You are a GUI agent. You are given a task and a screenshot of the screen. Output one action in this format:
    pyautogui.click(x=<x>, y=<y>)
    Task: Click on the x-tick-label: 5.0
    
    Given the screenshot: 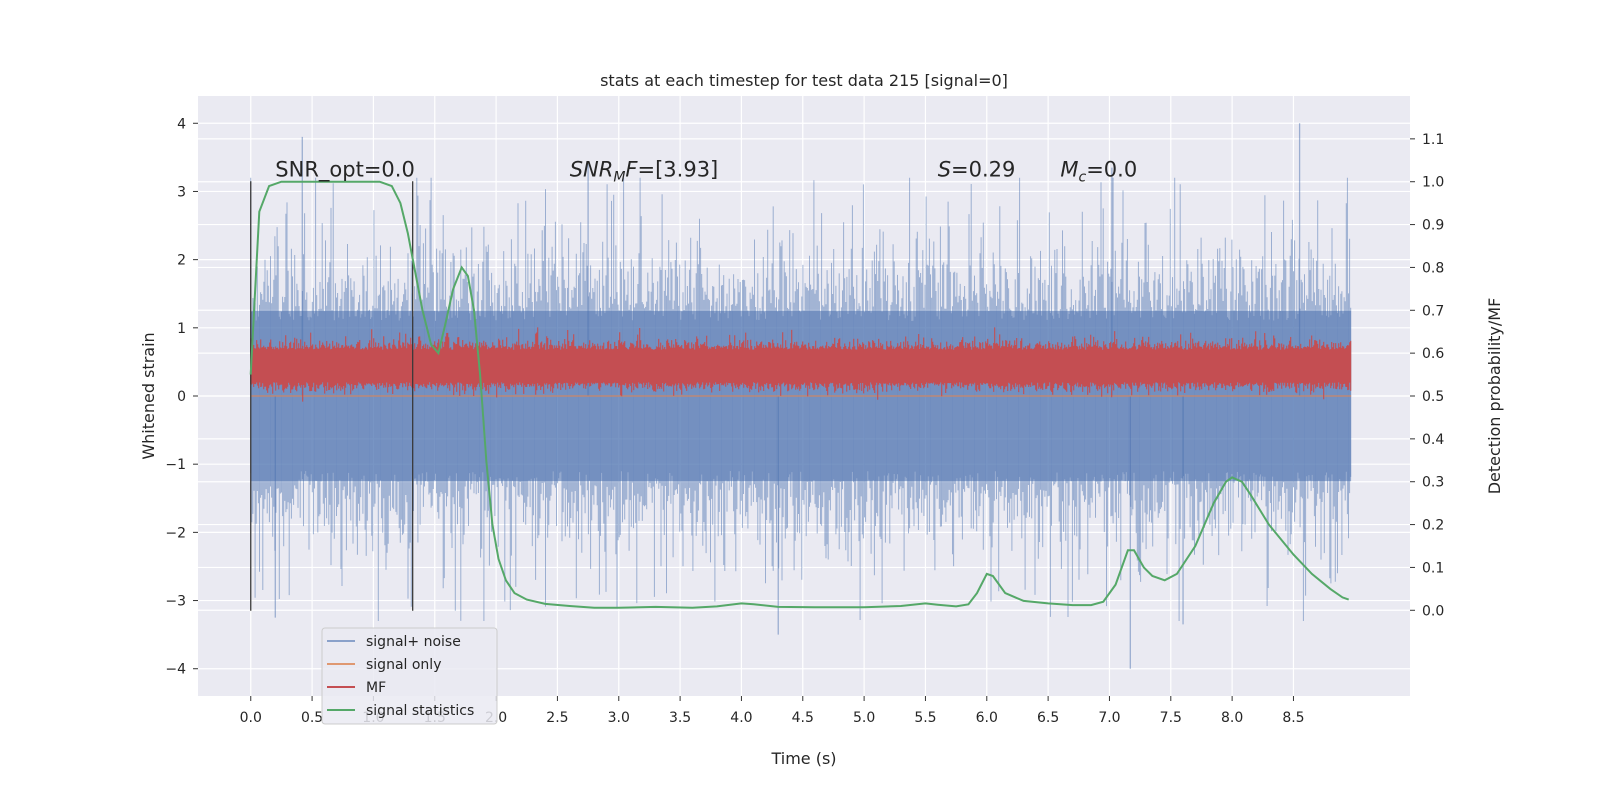 What is the action you would take?
    pyautogui.click(x=864, y=718)
    